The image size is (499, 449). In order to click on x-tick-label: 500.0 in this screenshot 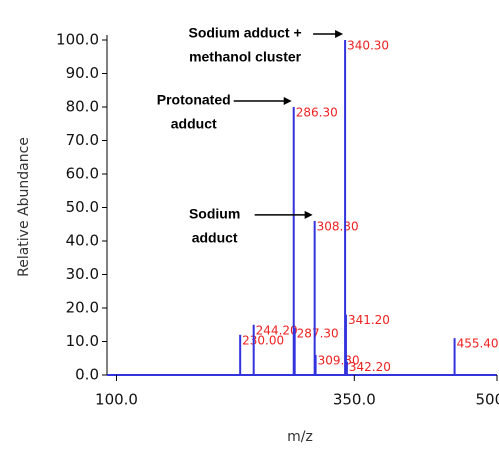, I will do `click(487, 400)`.